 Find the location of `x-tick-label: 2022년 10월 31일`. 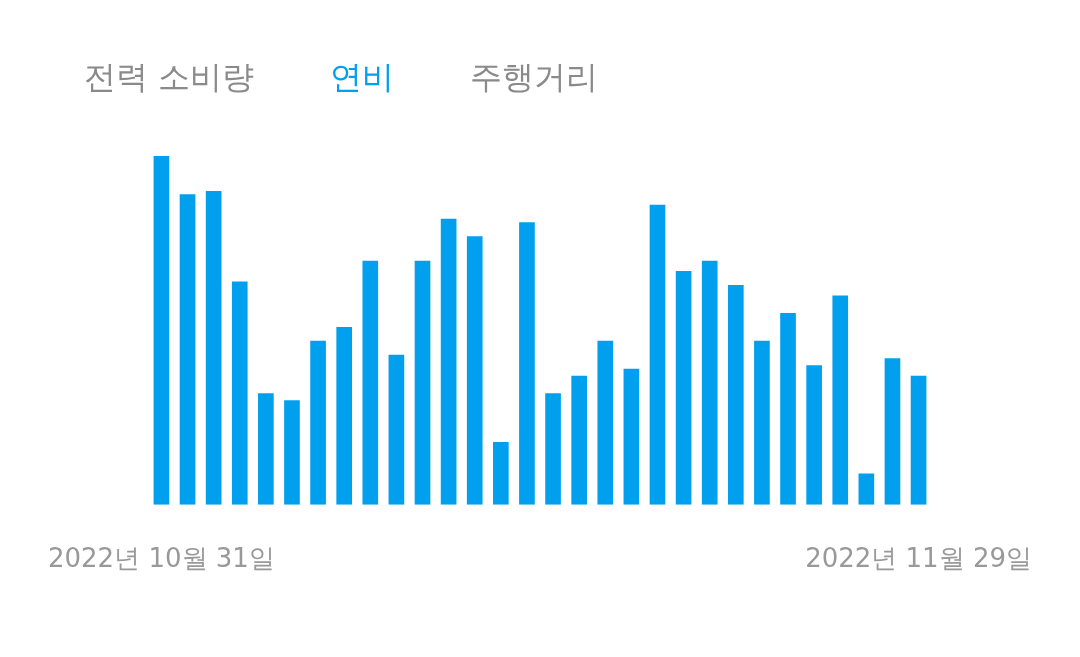

x-tick-label: 2022년 10월 31일 is located at coordinates (161, 558).